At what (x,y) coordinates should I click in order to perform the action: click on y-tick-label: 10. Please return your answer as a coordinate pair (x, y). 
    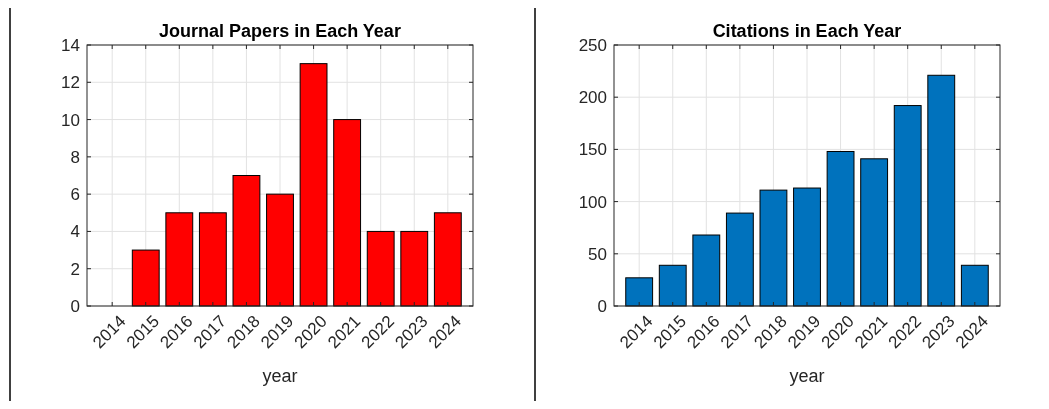
    Looking at the image, I should click on (70, 120).